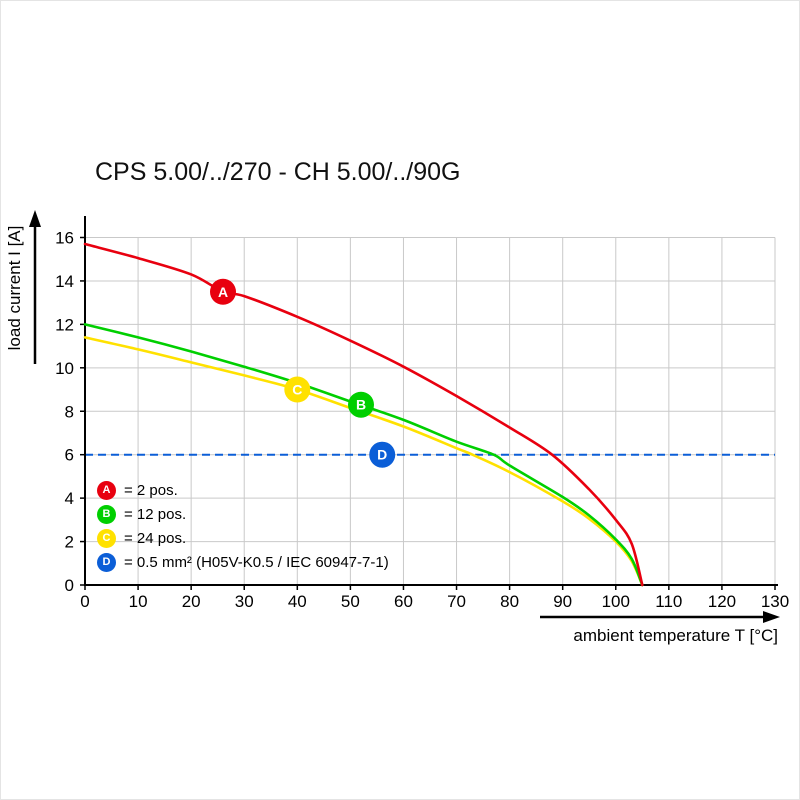  I want to click on chart-title: CPS 5.00/../270 - CH 5.00/../90G, so click(278, 172).